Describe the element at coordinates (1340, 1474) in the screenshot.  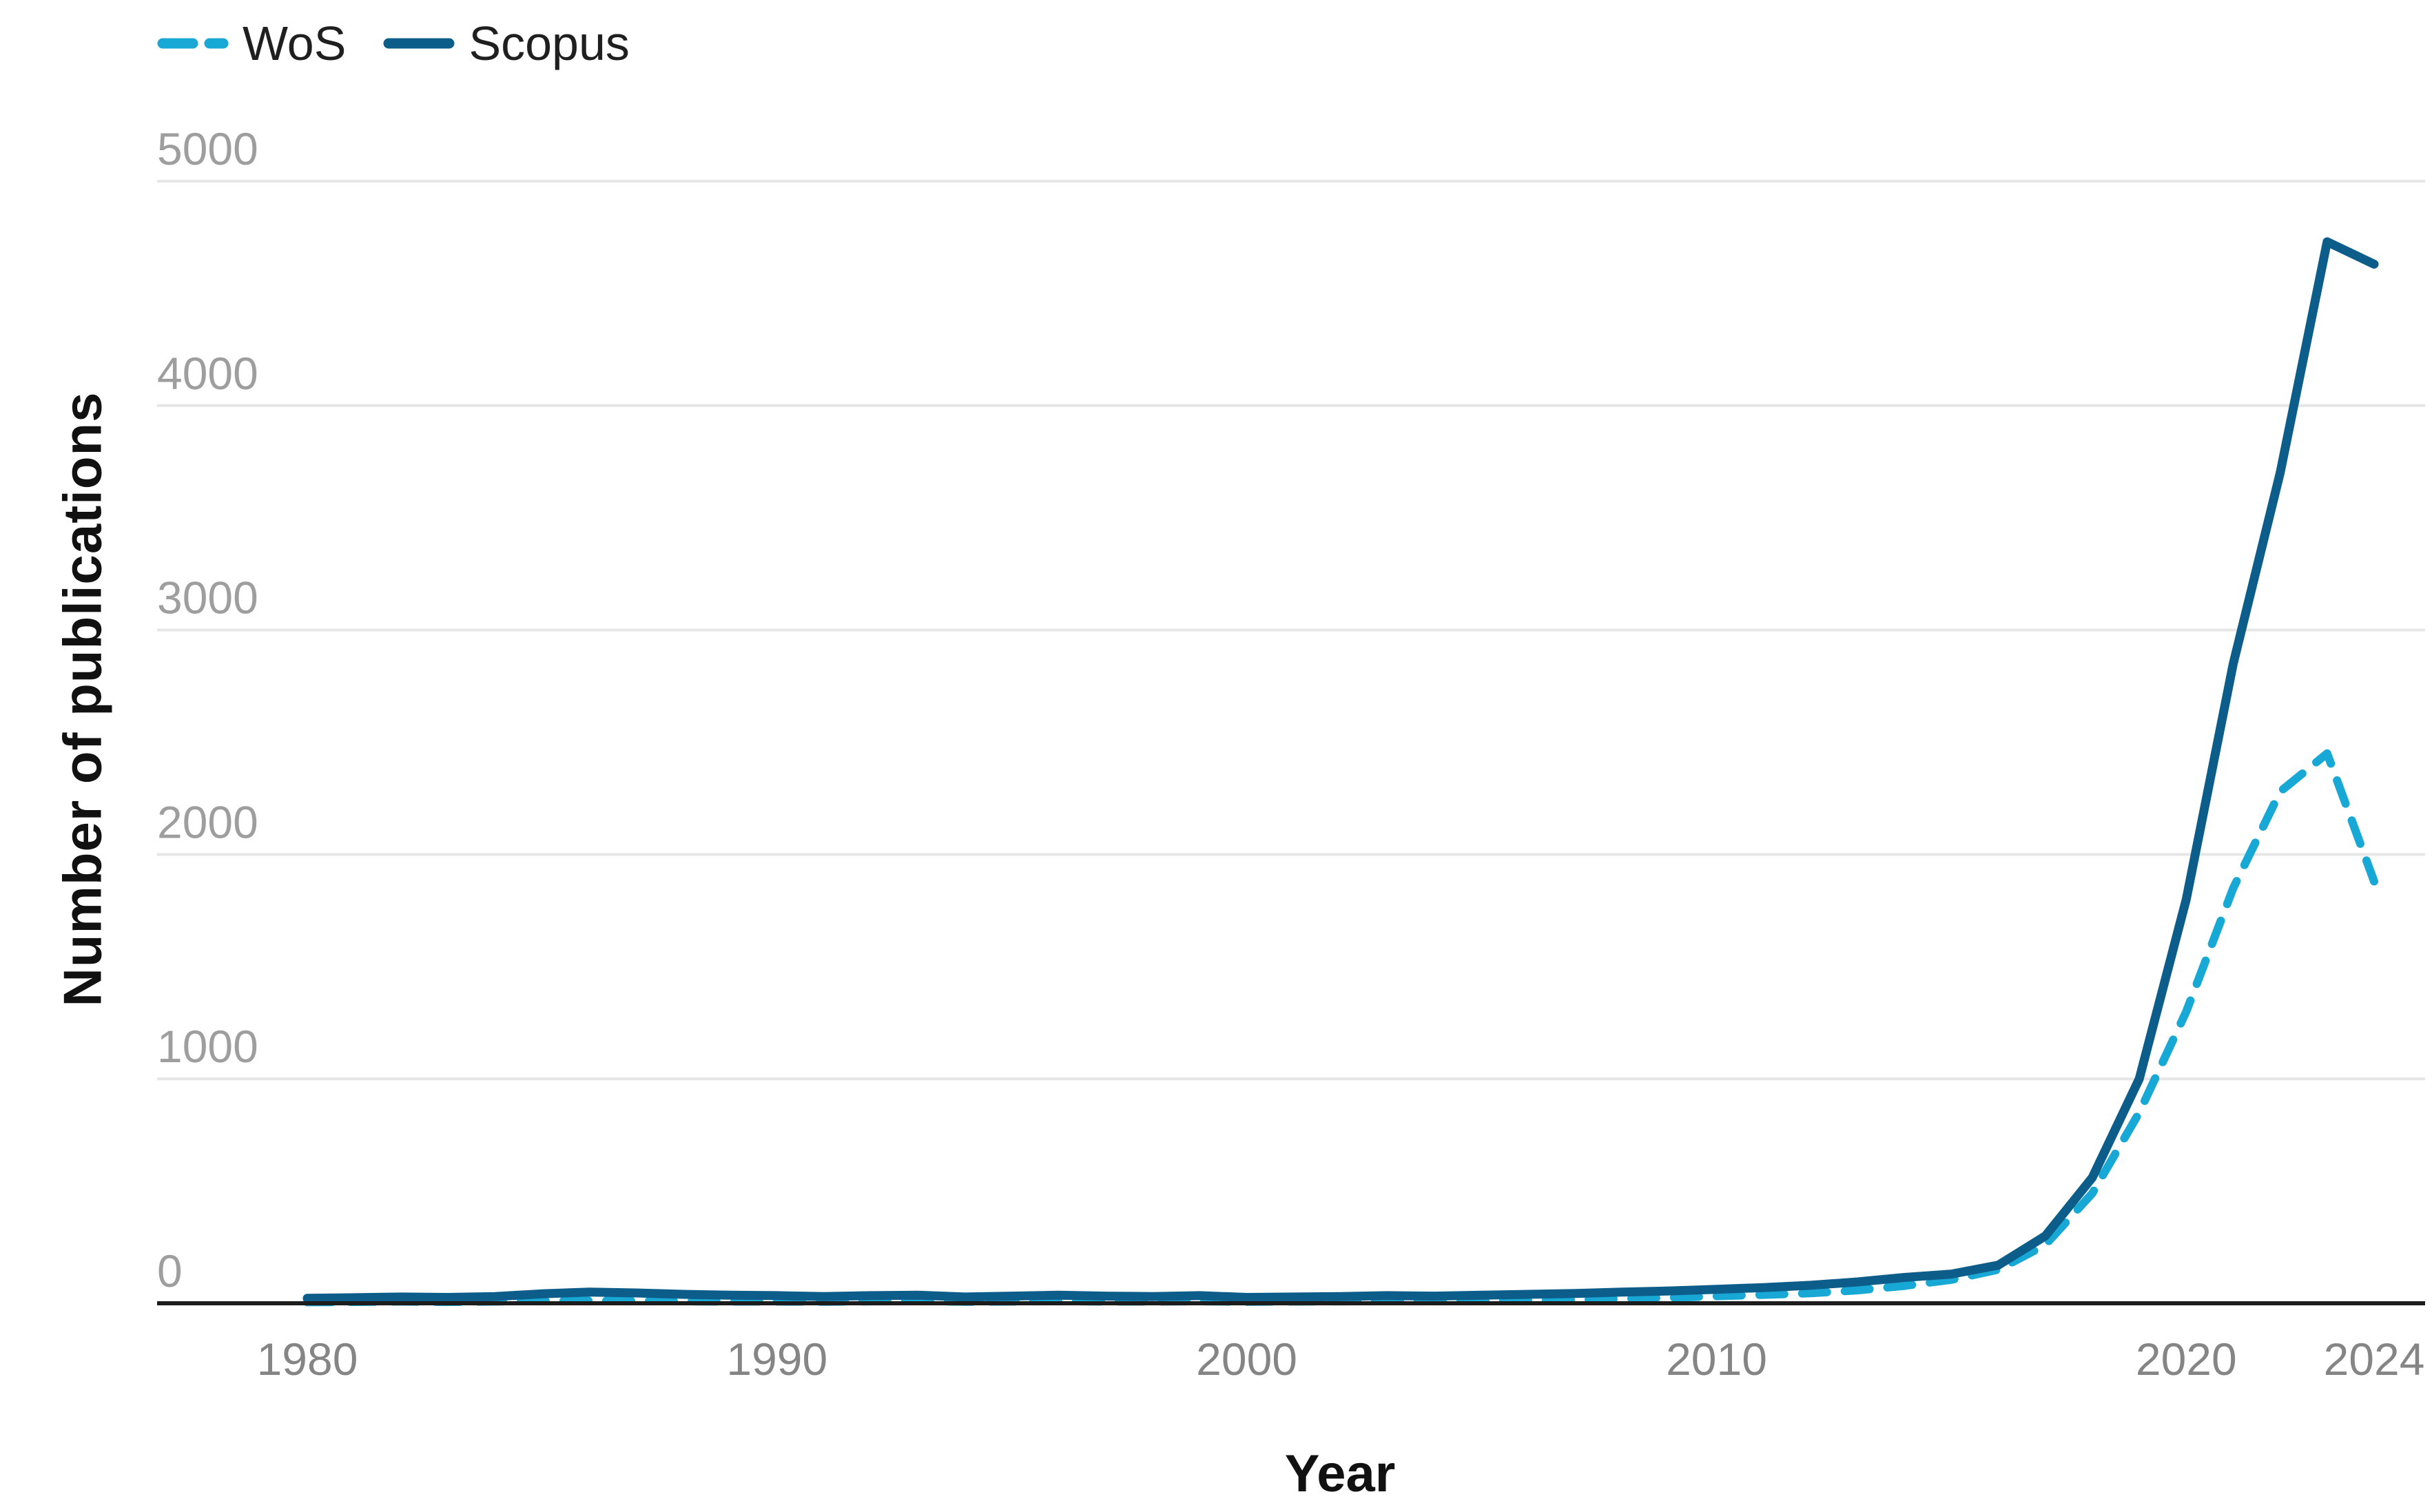
I see `x-axis-title: Year` at that location.